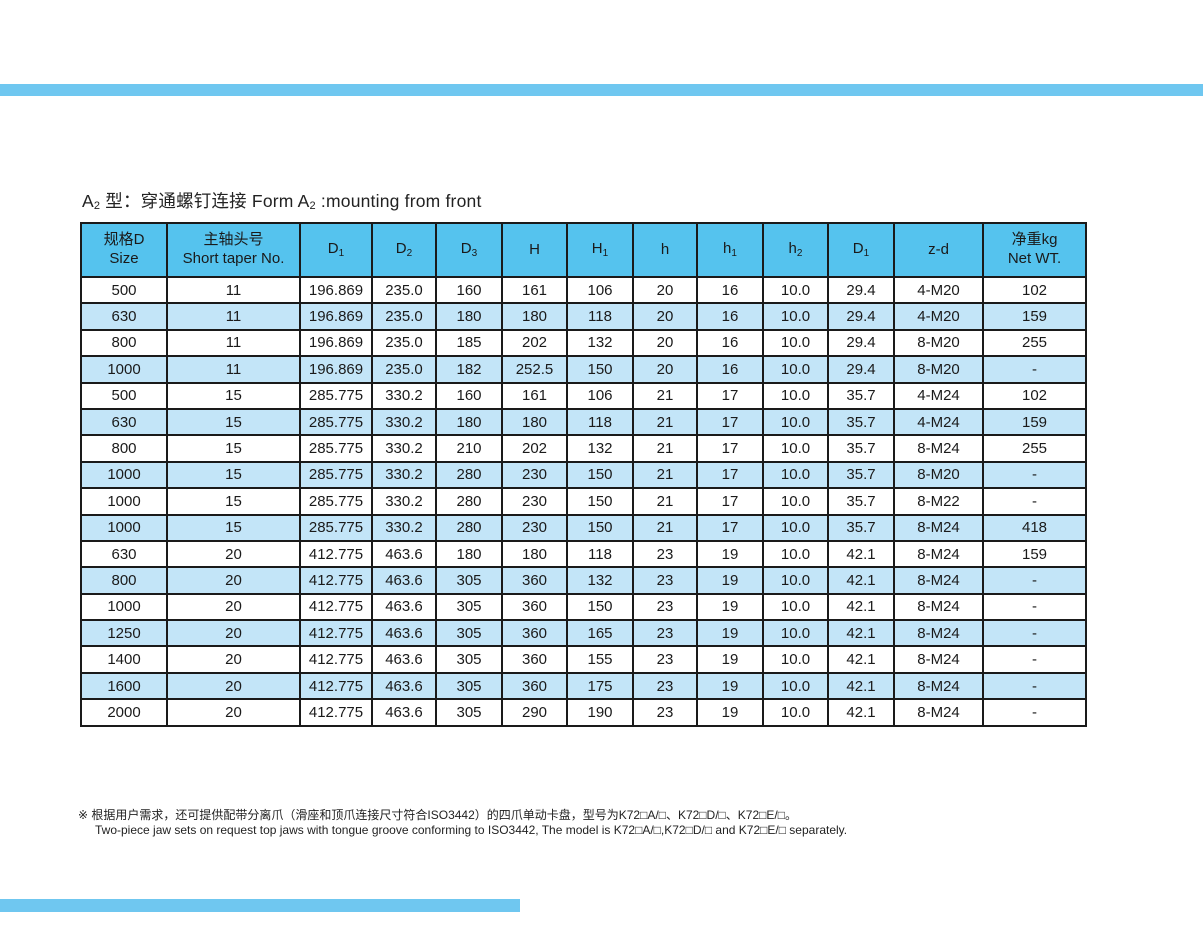 The height and width of the screenshot is (931, 1203). I want to click on page-title: A2 型：穿通螺钉连接 Form A2 :mounting from front, so click(282, 200).